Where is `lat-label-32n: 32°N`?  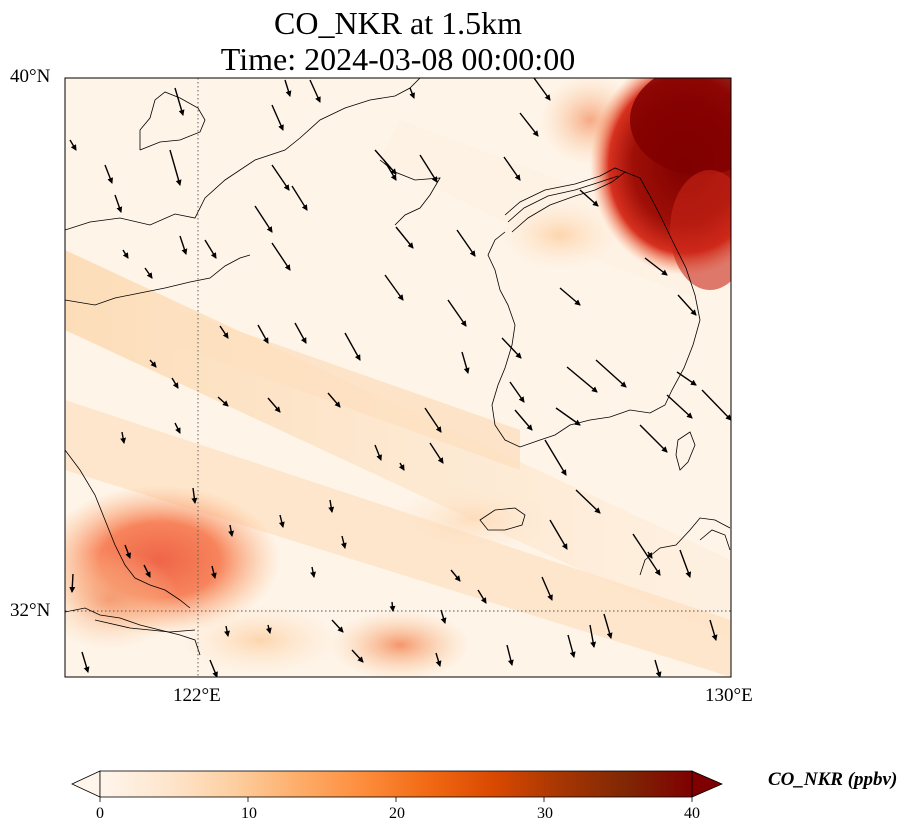 lat-label-32n: 32°N is located at coordinates (30, 610).